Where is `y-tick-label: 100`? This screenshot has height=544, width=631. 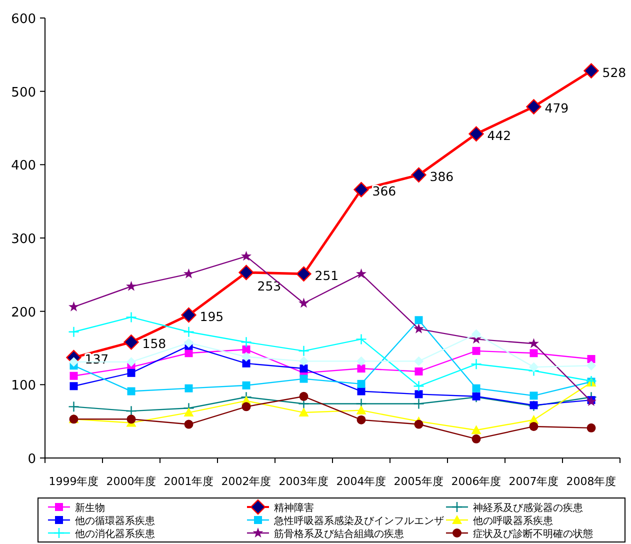
y-tick-label: 100 is located at coordinates (23, 386).